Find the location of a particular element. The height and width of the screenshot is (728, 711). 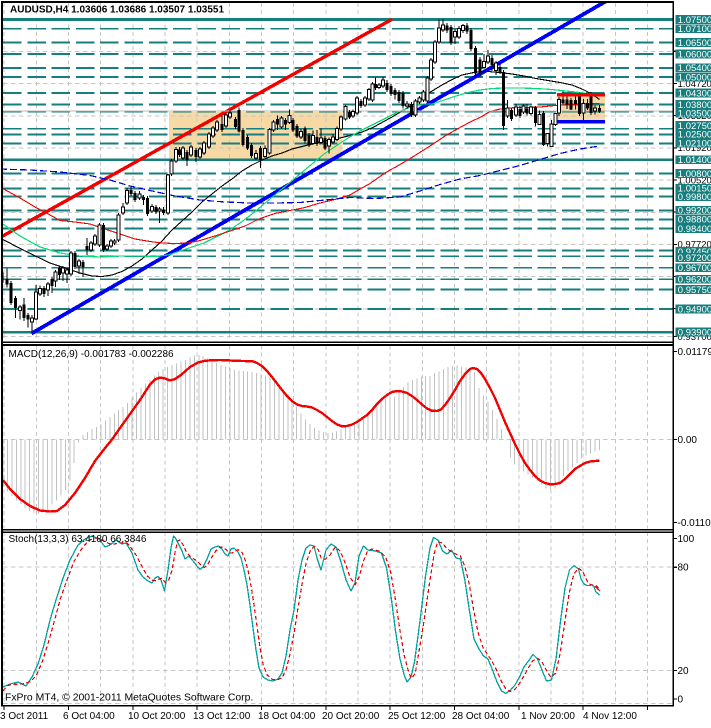

svg-text: -0.01100 is located at coordinates (694, 523).